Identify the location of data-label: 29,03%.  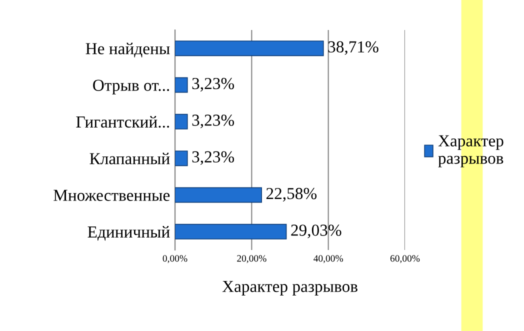
(316, 231).